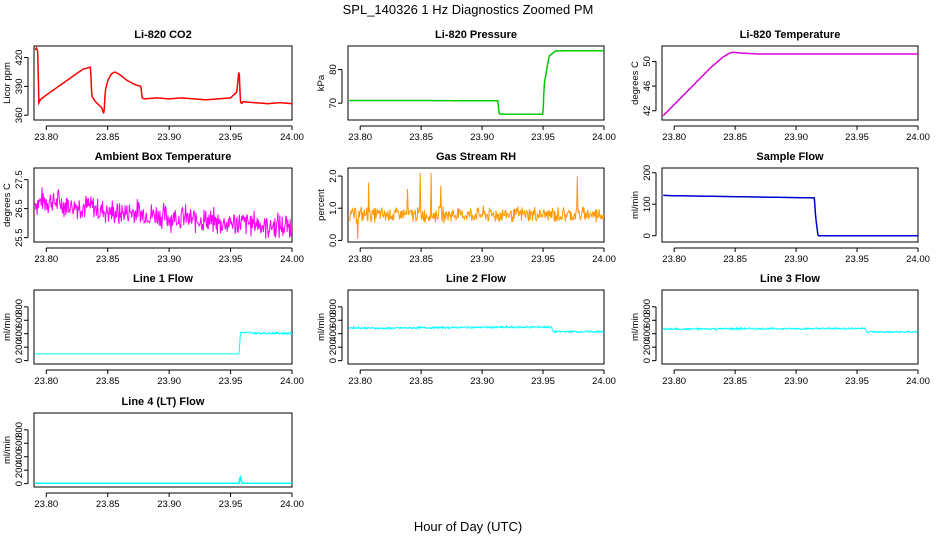  What do you see at coordinates (468, 526) in the screenshot?
I see `figure-x-axis-label: Hour of Day (UTC)` at bounding box center [468, 526].